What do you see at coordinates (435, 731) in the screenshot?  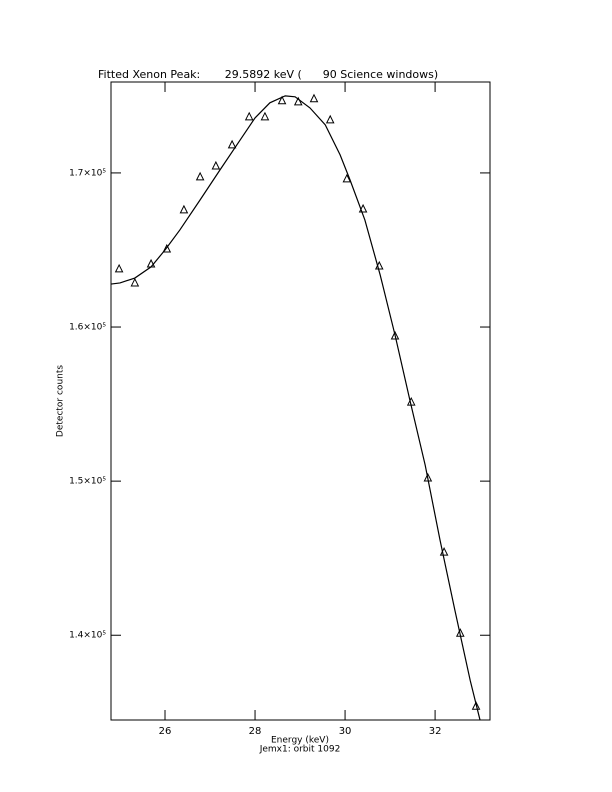 I see `x-tick-label: 32` at bounding box center [435, 731].